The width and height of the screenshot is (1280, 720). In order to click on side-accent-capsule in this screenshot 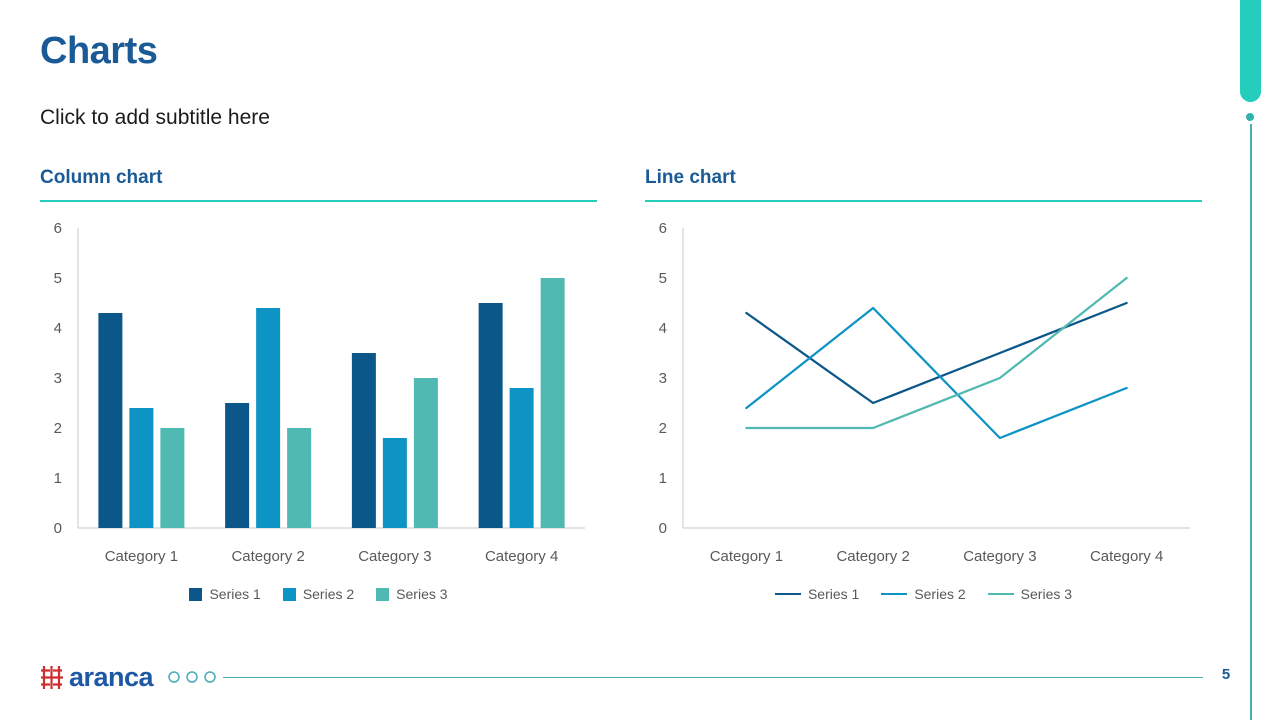, I will do `click(1250, 51)`.